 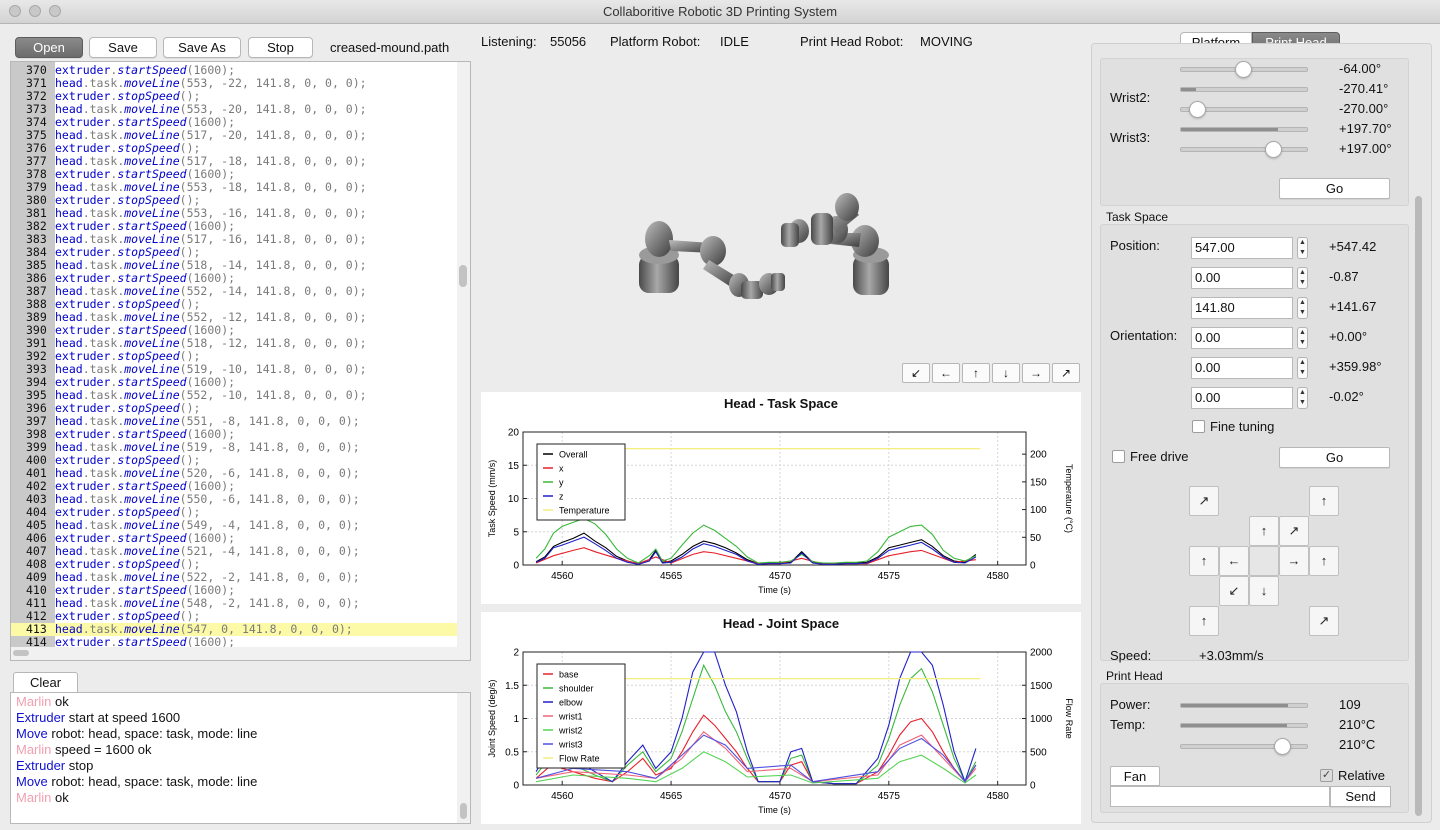 I want to click on jog-down-icon: ↓, so click(x=1264, y=591).